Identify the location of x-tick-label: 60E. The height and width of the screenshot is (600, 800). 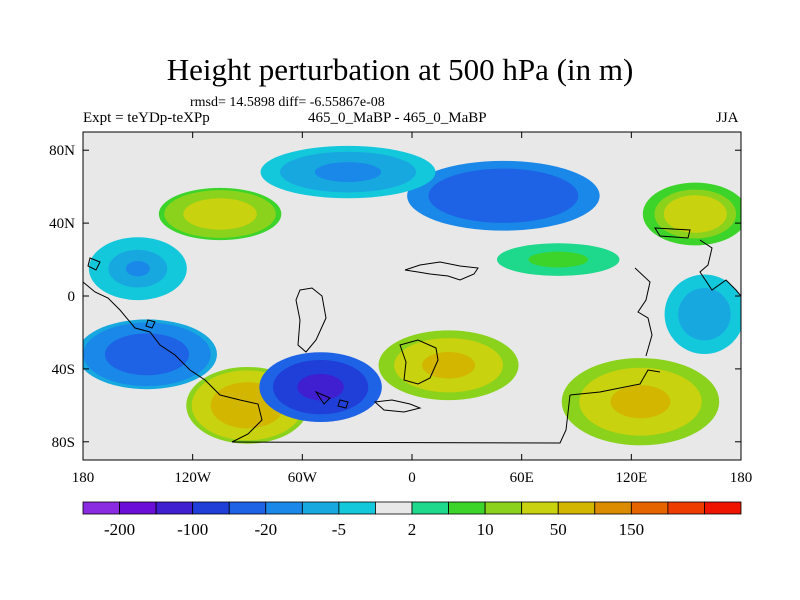
(522, 478).